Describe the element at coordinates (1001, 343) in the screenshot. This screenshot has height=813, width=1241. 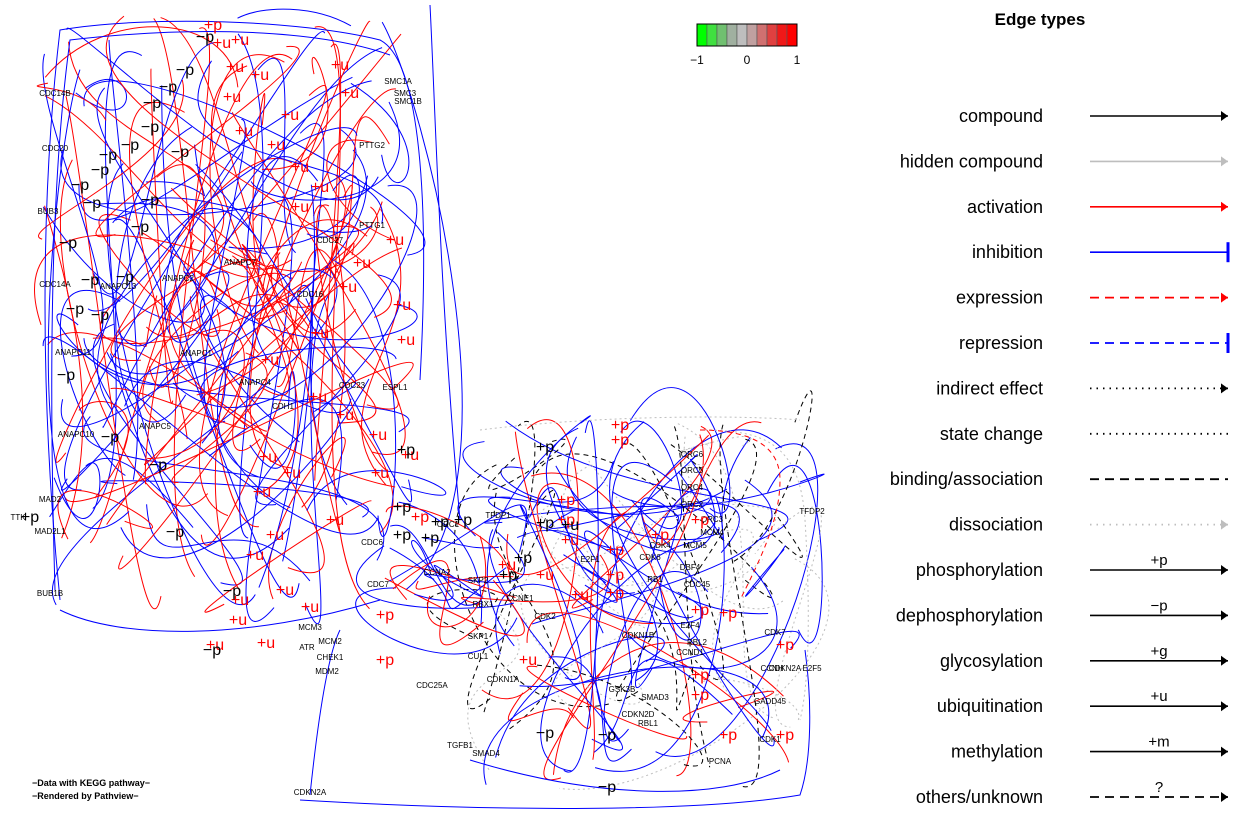
I see `legend-item-label: repression` at that location.